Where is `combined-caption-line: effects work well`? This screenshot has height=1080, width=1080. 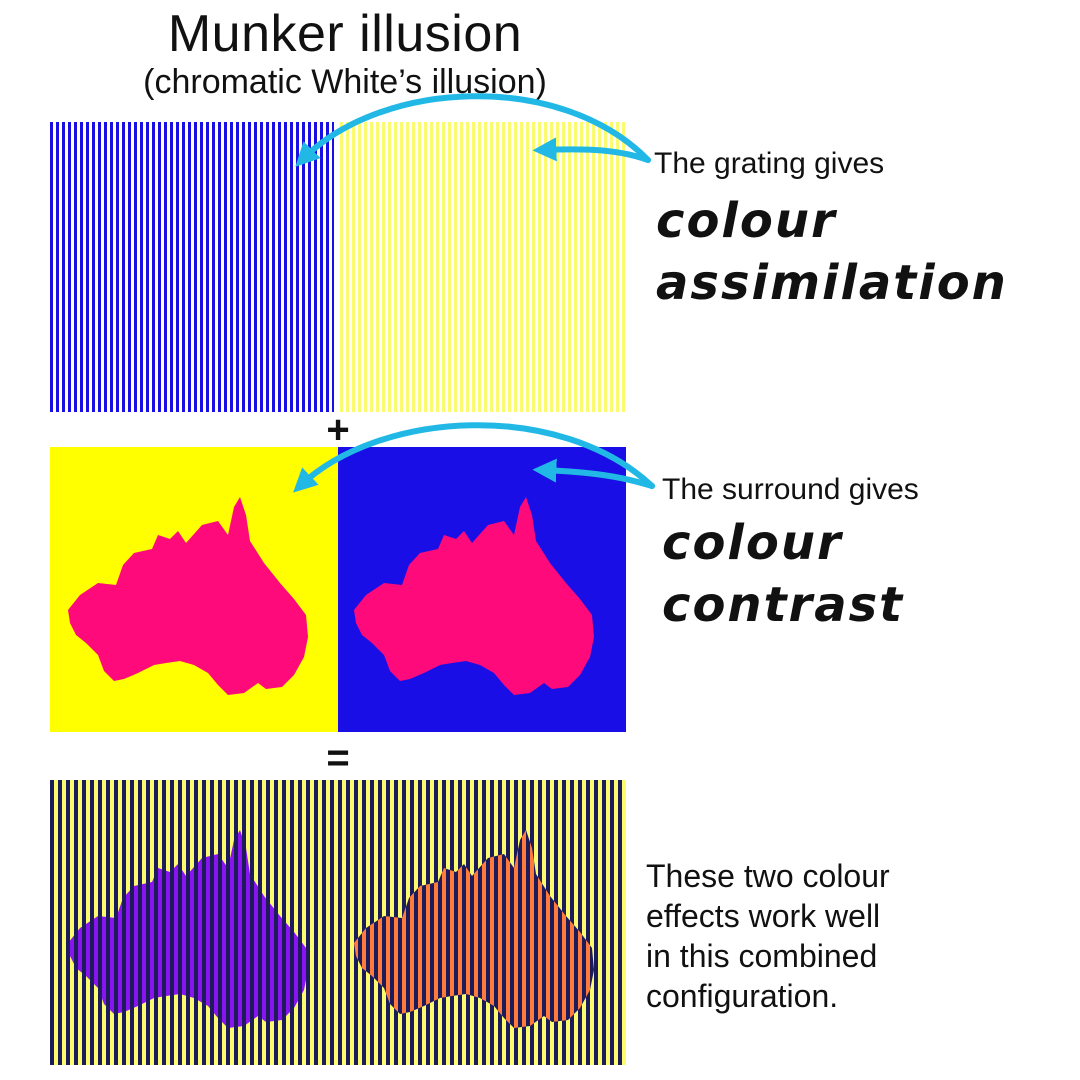 combined-caption-line: effects work well is located at coordinates (763, 916).